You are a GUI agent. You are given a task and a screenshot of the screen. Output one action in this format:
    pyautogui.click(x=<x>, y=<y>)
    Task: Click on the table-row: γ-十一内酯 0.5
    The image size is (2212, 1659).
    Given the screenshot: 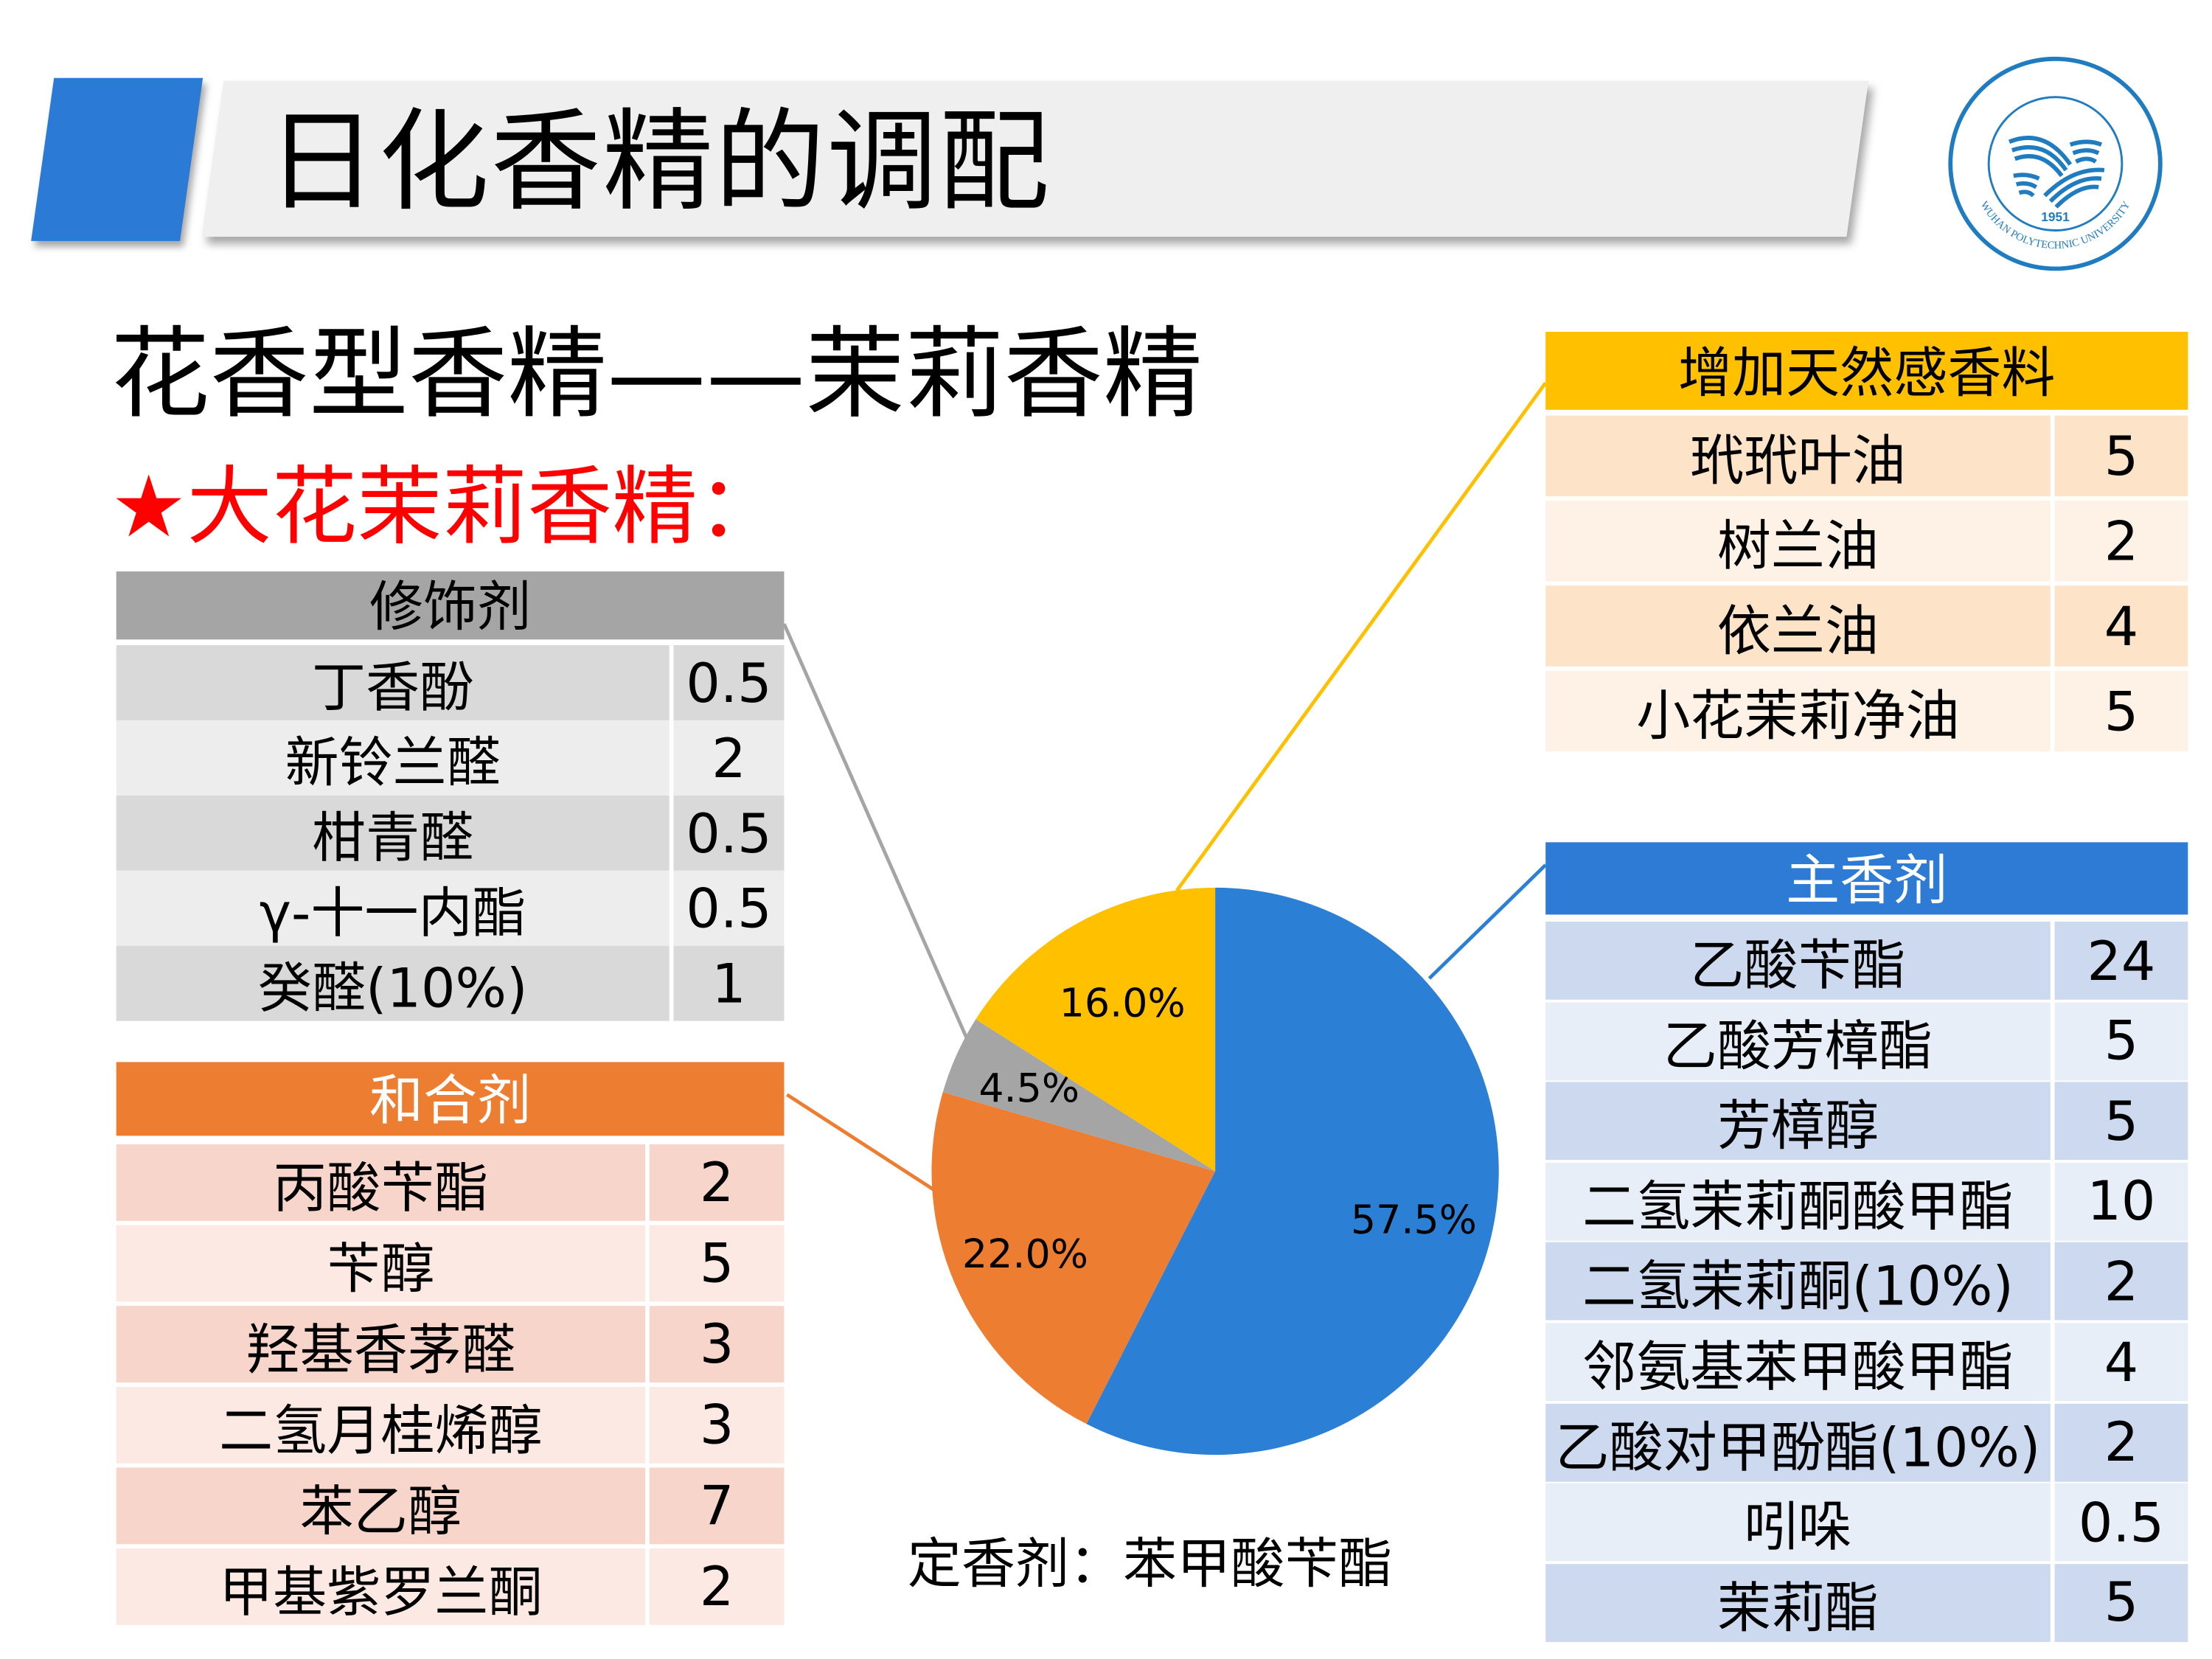 What is the action you would take?
    pyautogui.click(x=450, y=908)
    